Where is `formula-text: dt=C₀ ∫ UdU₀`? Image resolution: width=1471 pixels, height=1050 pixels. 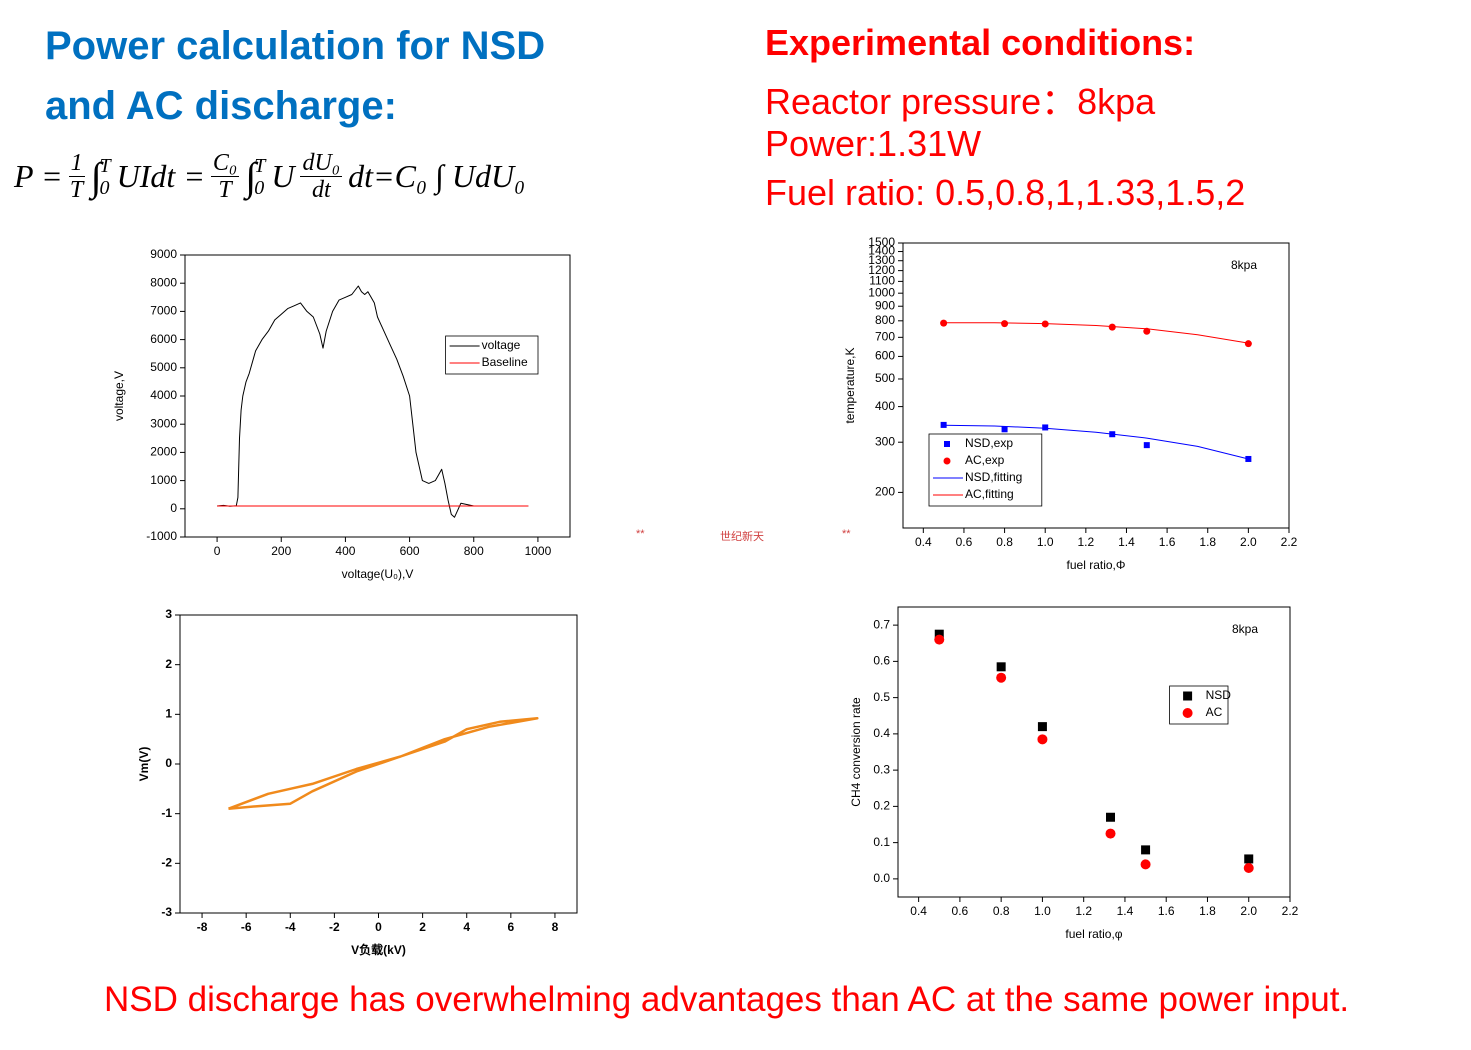
formula-text: dt=C₀ ∫ UdU₀ is located at coordinates (437, 176).